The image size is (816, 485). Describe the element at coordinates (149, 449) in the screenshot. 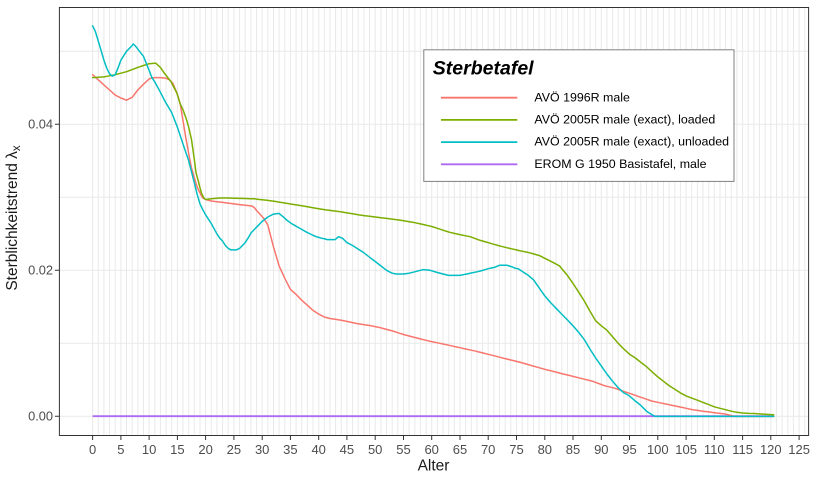

I see `svg-text: 10` at that location.